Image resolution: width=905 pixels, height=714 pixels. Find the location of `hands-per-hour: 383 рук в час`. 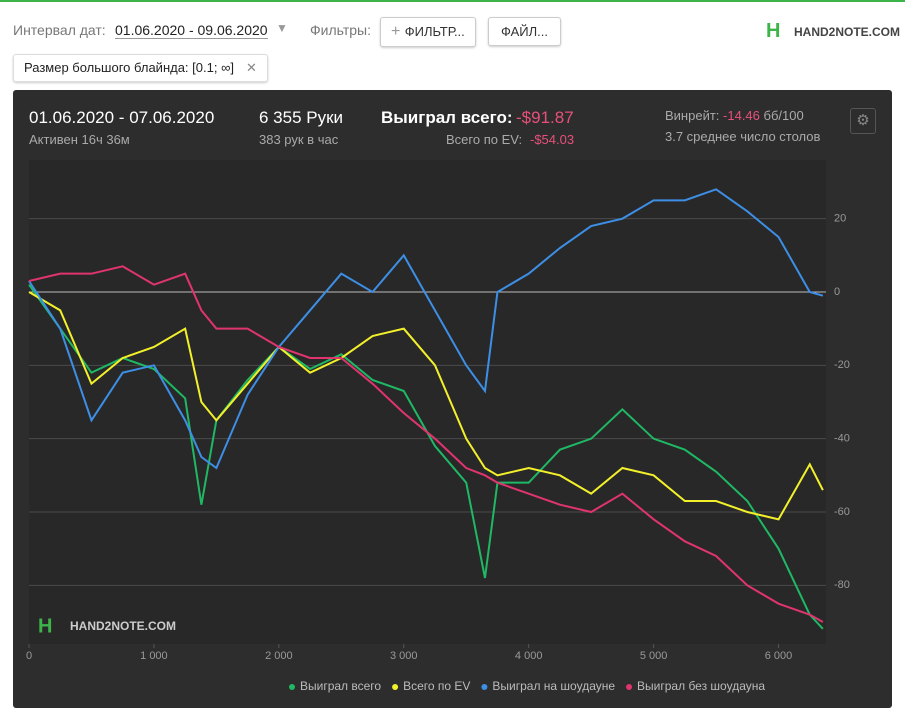

hands-per-hour: 383 рук в час is located at coordinates (299, 139).